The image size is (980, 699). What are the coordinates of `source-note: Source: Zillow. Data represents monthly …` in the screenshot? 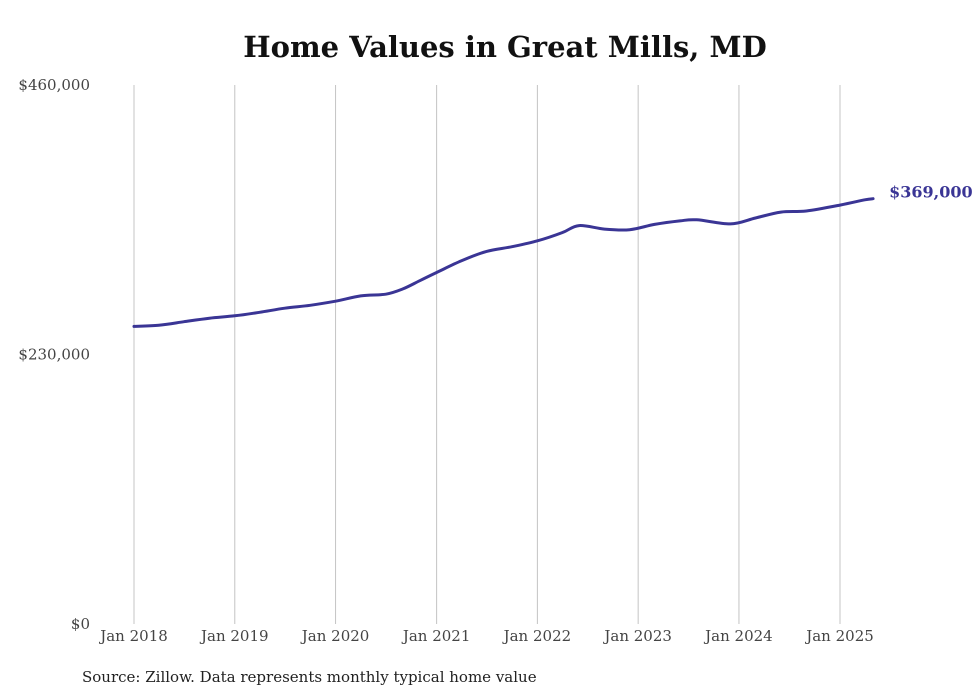 It's located at (309, 677).